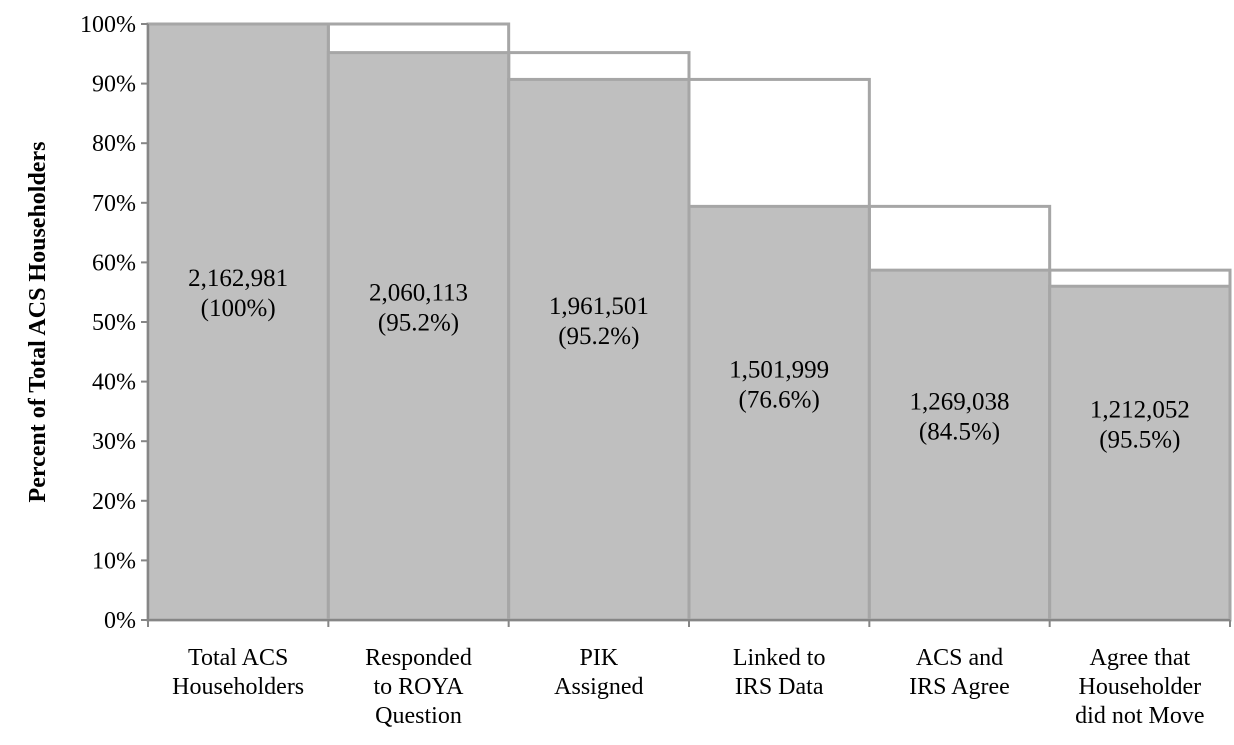 Image resolution: width=1234 pixels, height=745 pixels. I want to click on x-category-label-line: IRS Agree, so click(959, 687).